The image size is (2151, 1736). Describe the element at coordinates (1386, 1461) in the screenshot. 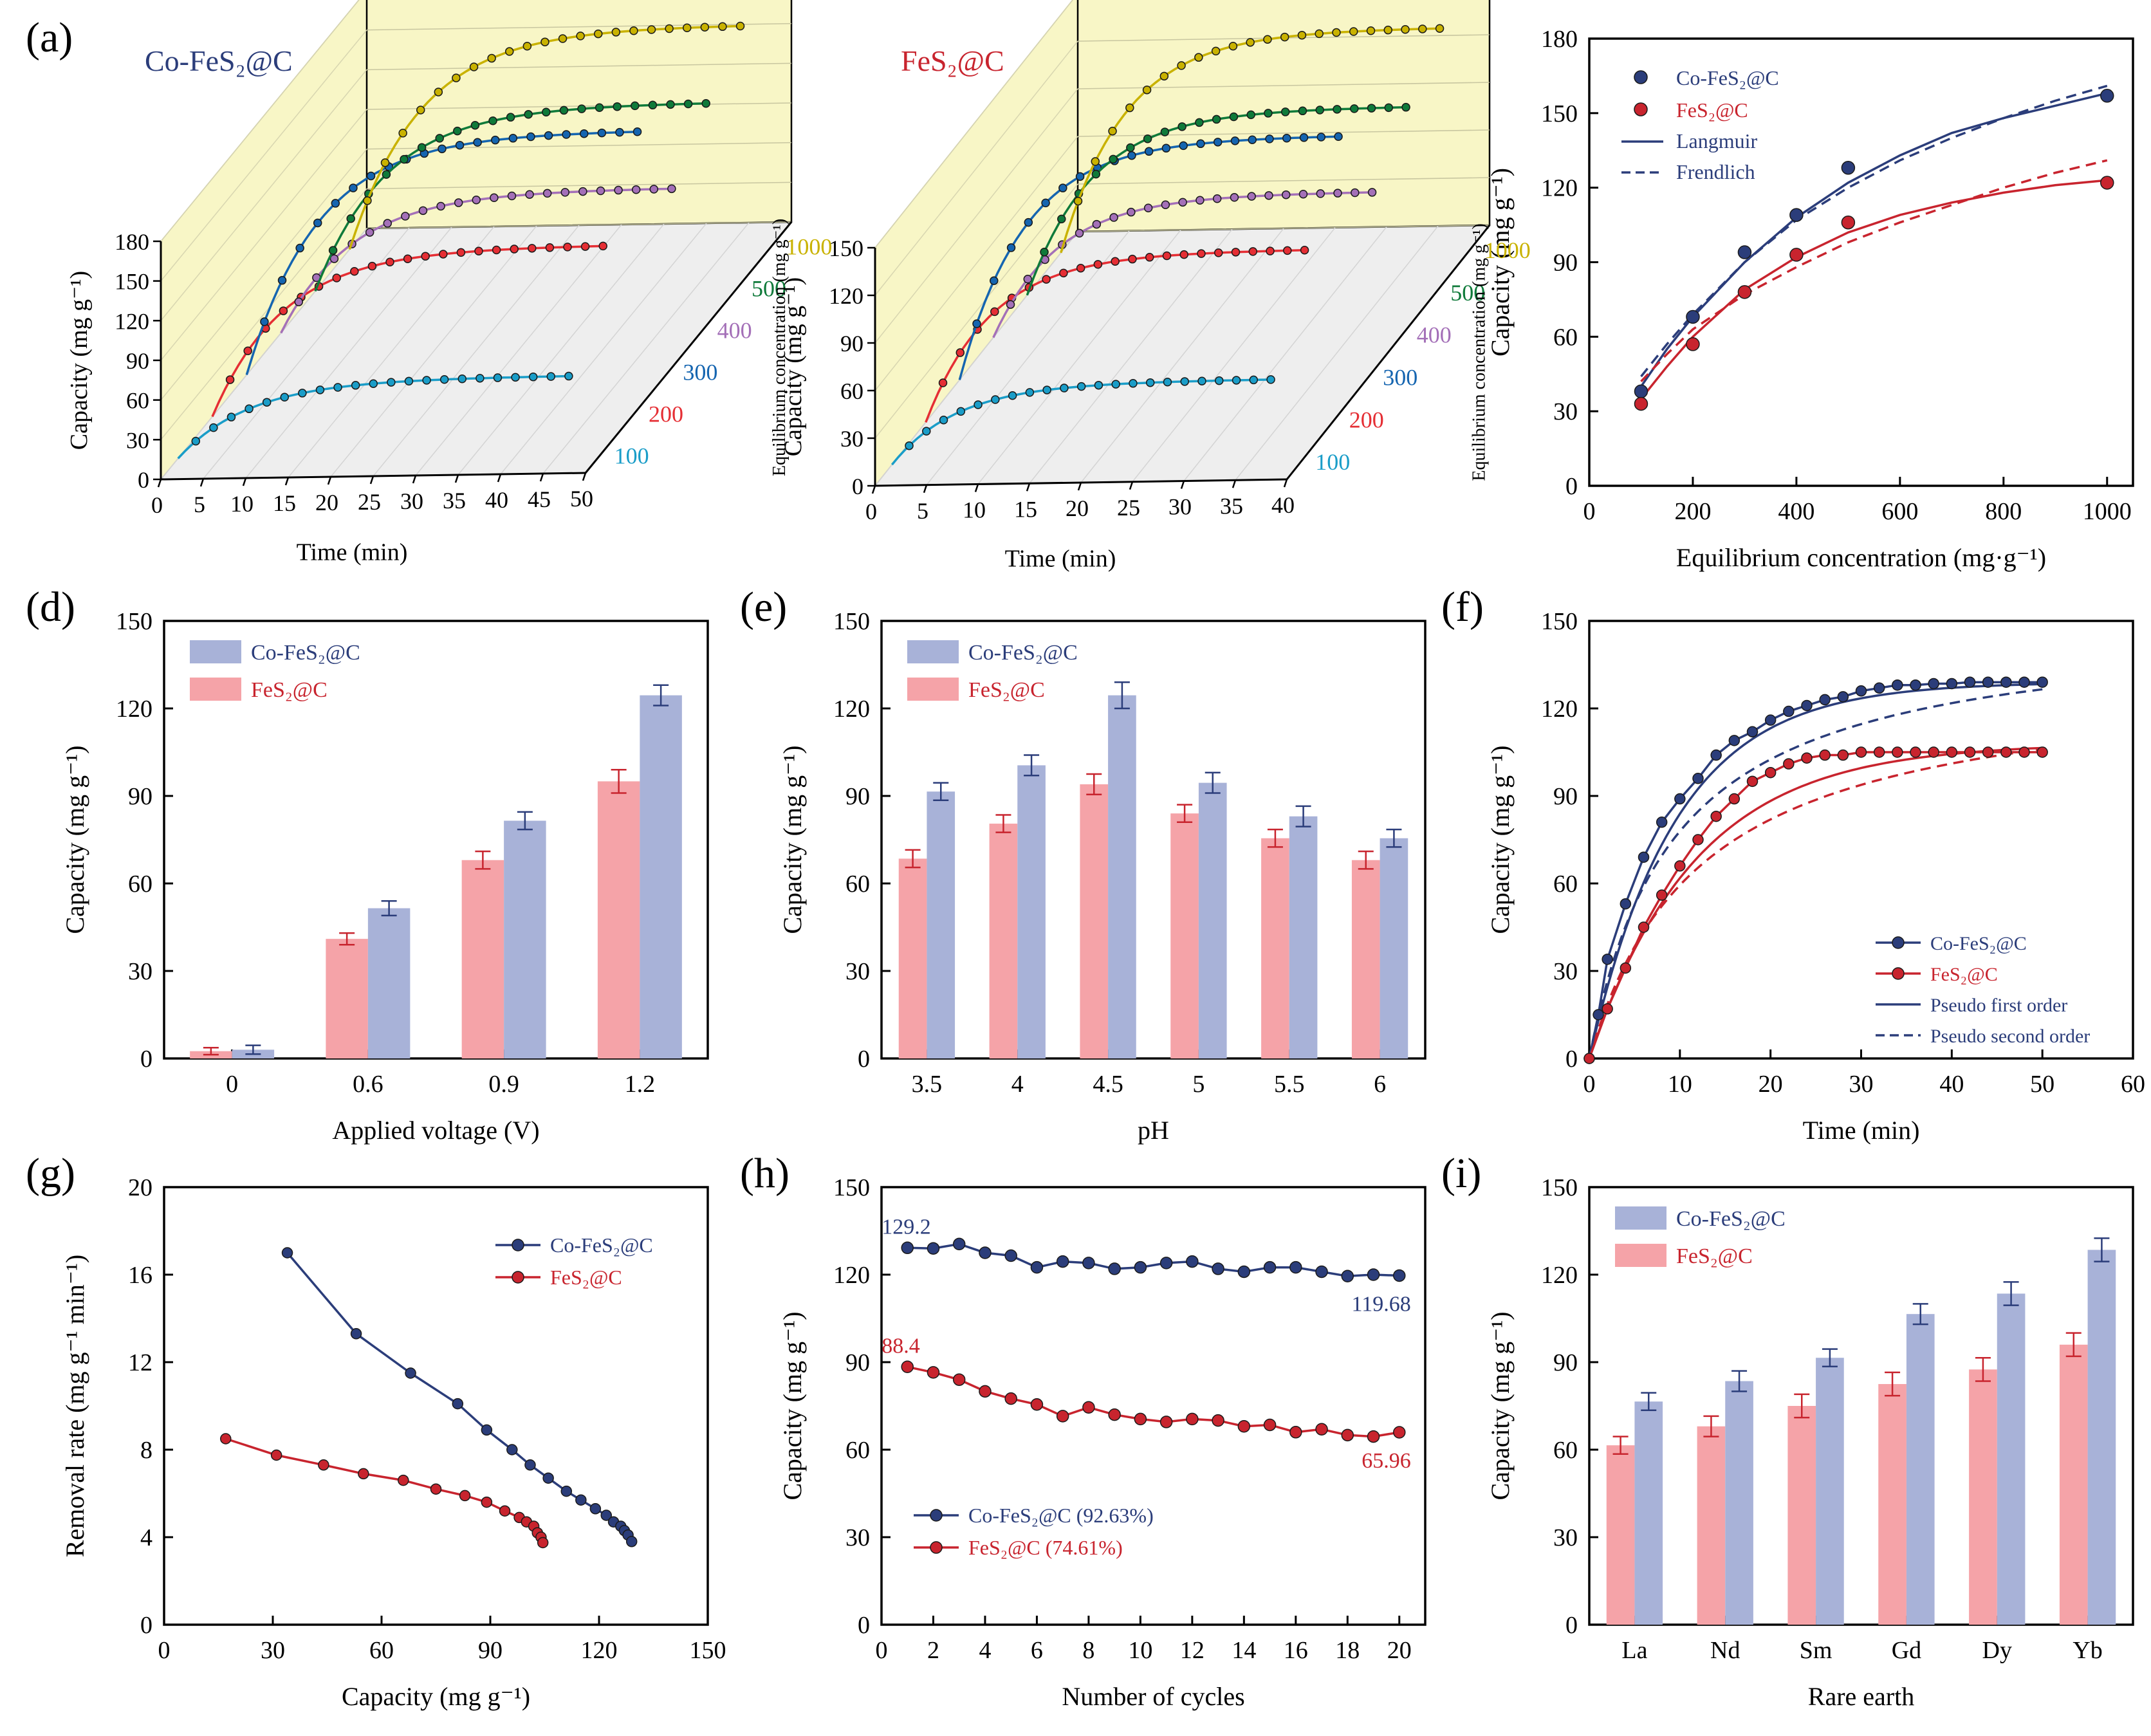

I see `data-label-h: 65.96` at that location.